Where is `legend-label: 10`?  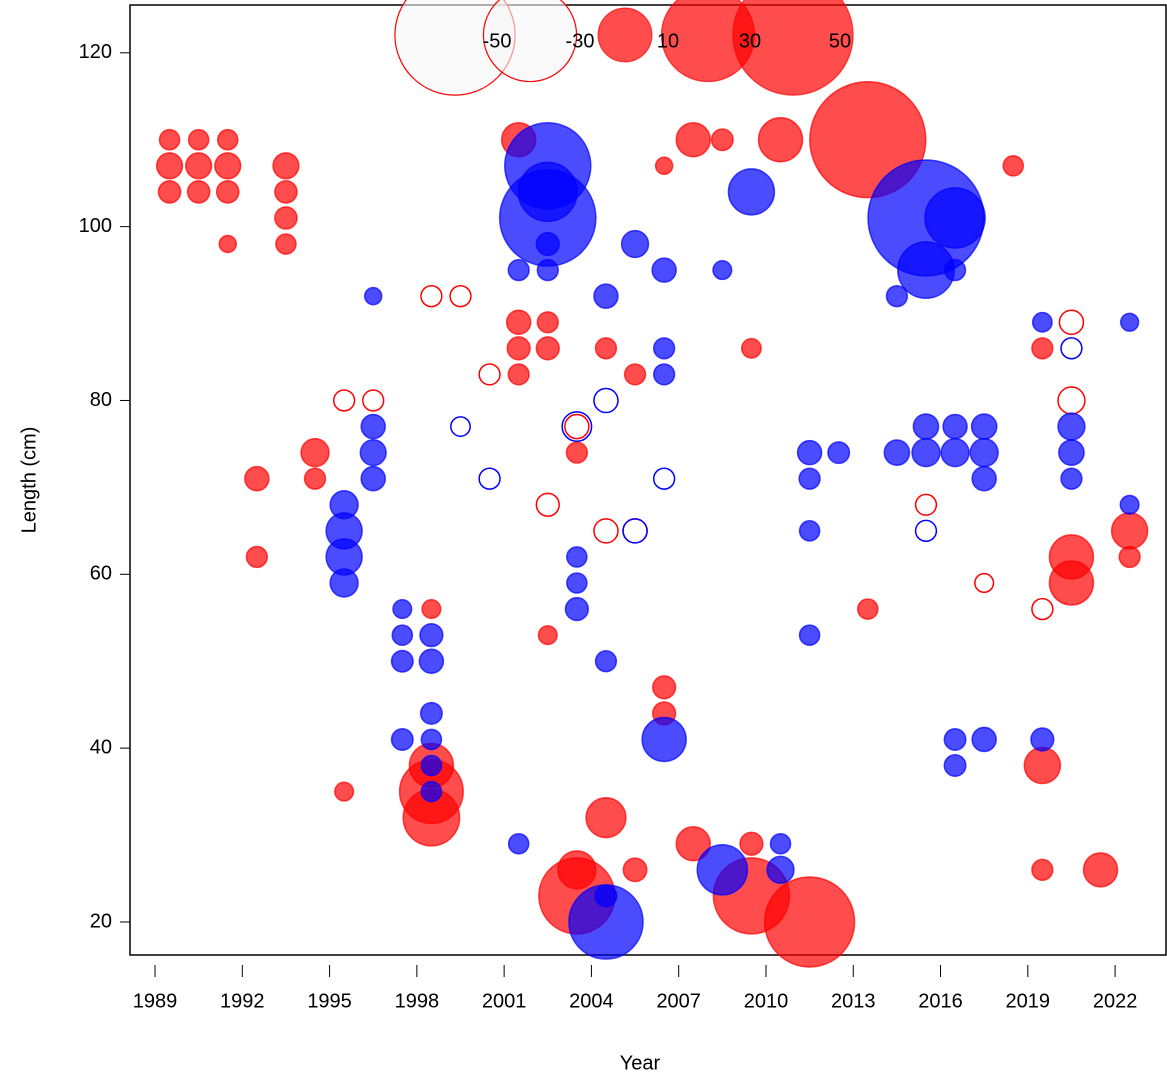 legend-label: 10 is located at coordinates (668, 41).